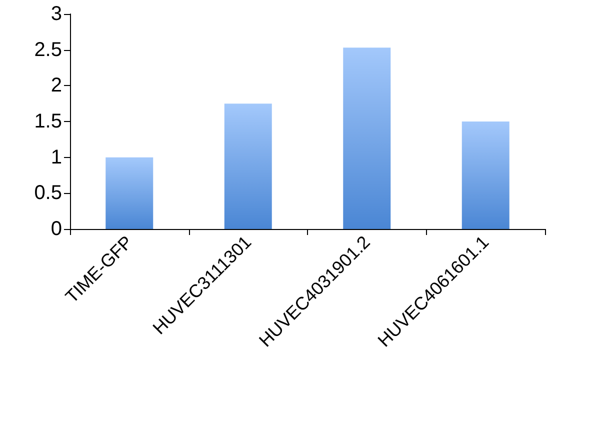 Image resolution: width=600 pixels, height=422 pixels. Describe the element at coordinates (48, 121) in the screenshot. I see `y-tick-label: 1.5` at that location.